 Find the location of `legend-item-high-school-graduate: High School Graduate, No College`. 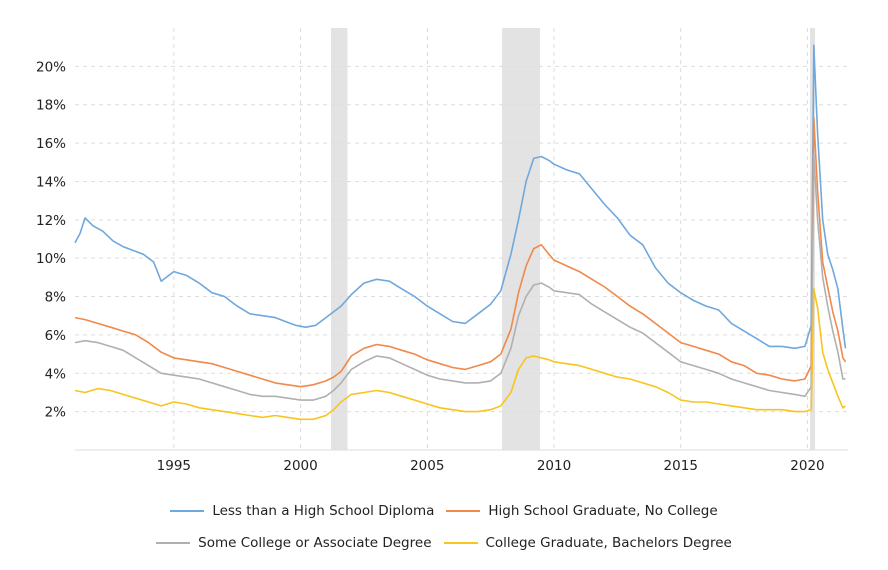

legend-item-high-school-graduate: High School Graduate, No College is located at coordinates (582, 511).